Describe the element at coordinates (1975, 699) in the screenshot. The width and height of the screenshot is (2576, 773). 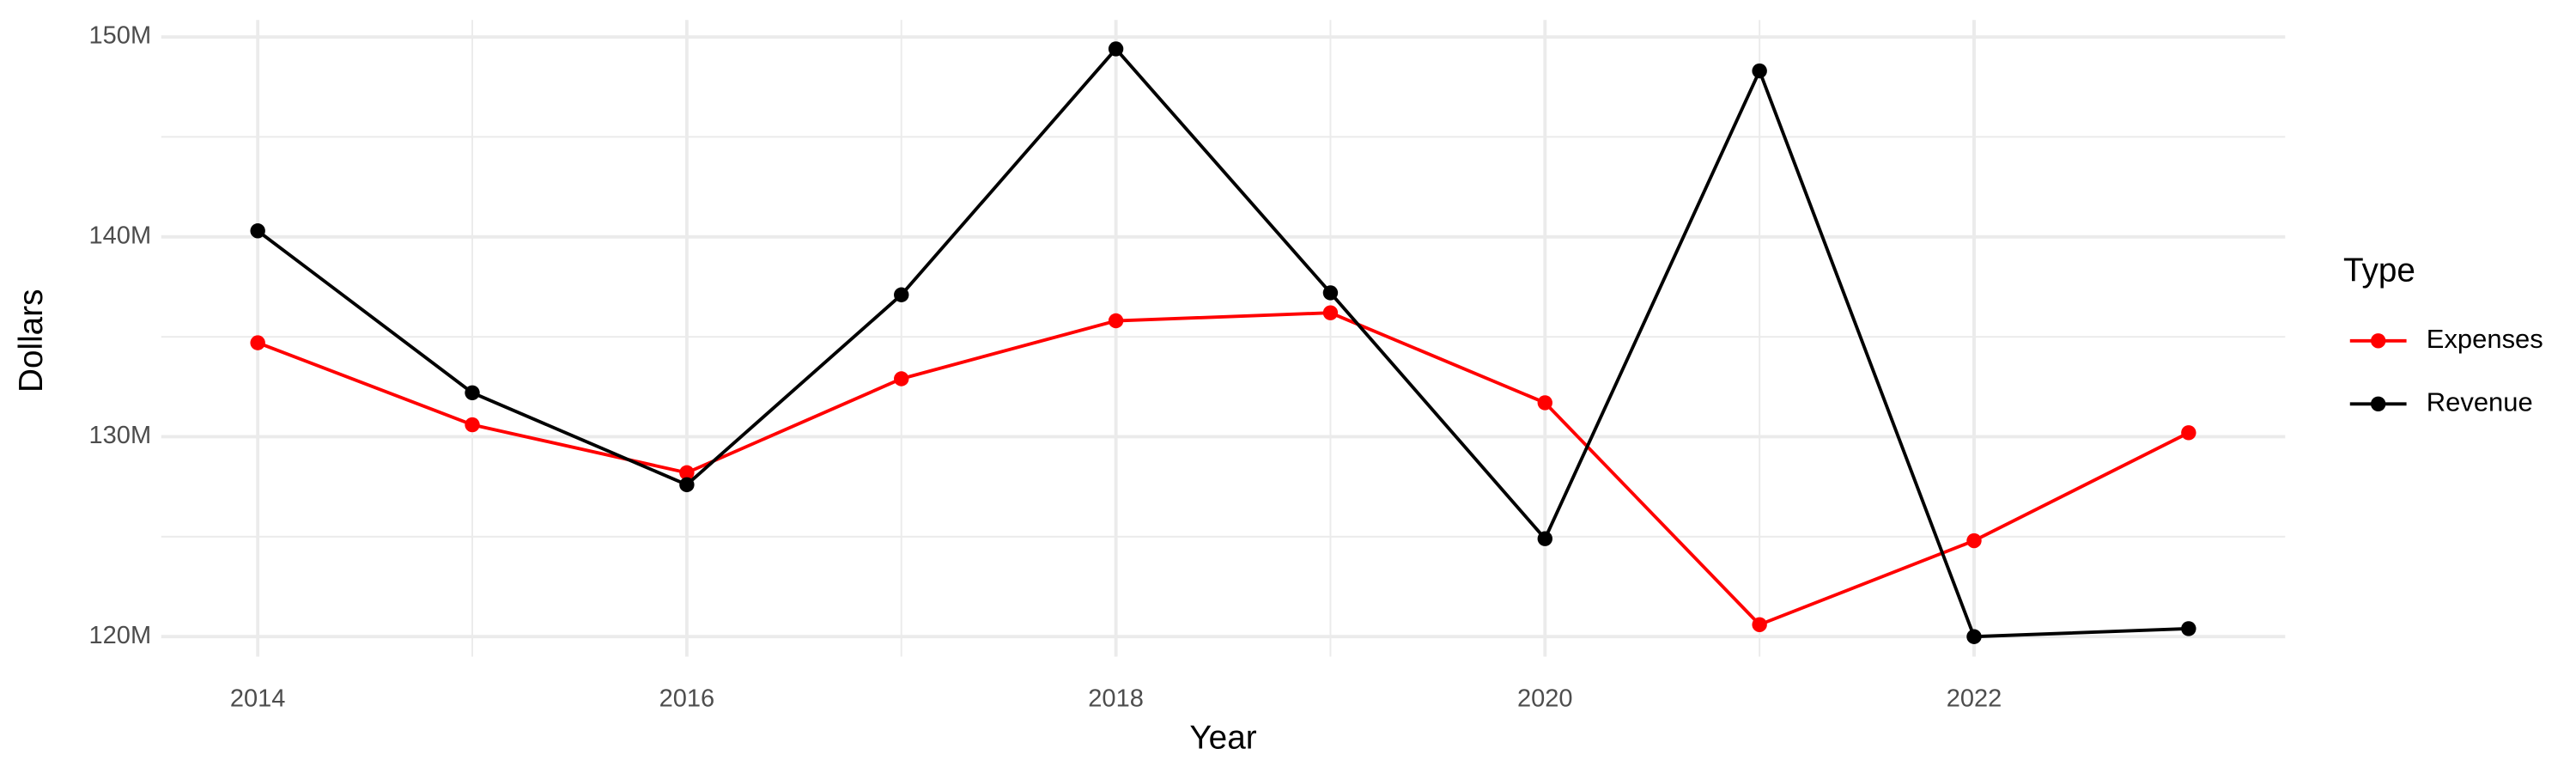
I see `x-tick-label: 2022` at that location.